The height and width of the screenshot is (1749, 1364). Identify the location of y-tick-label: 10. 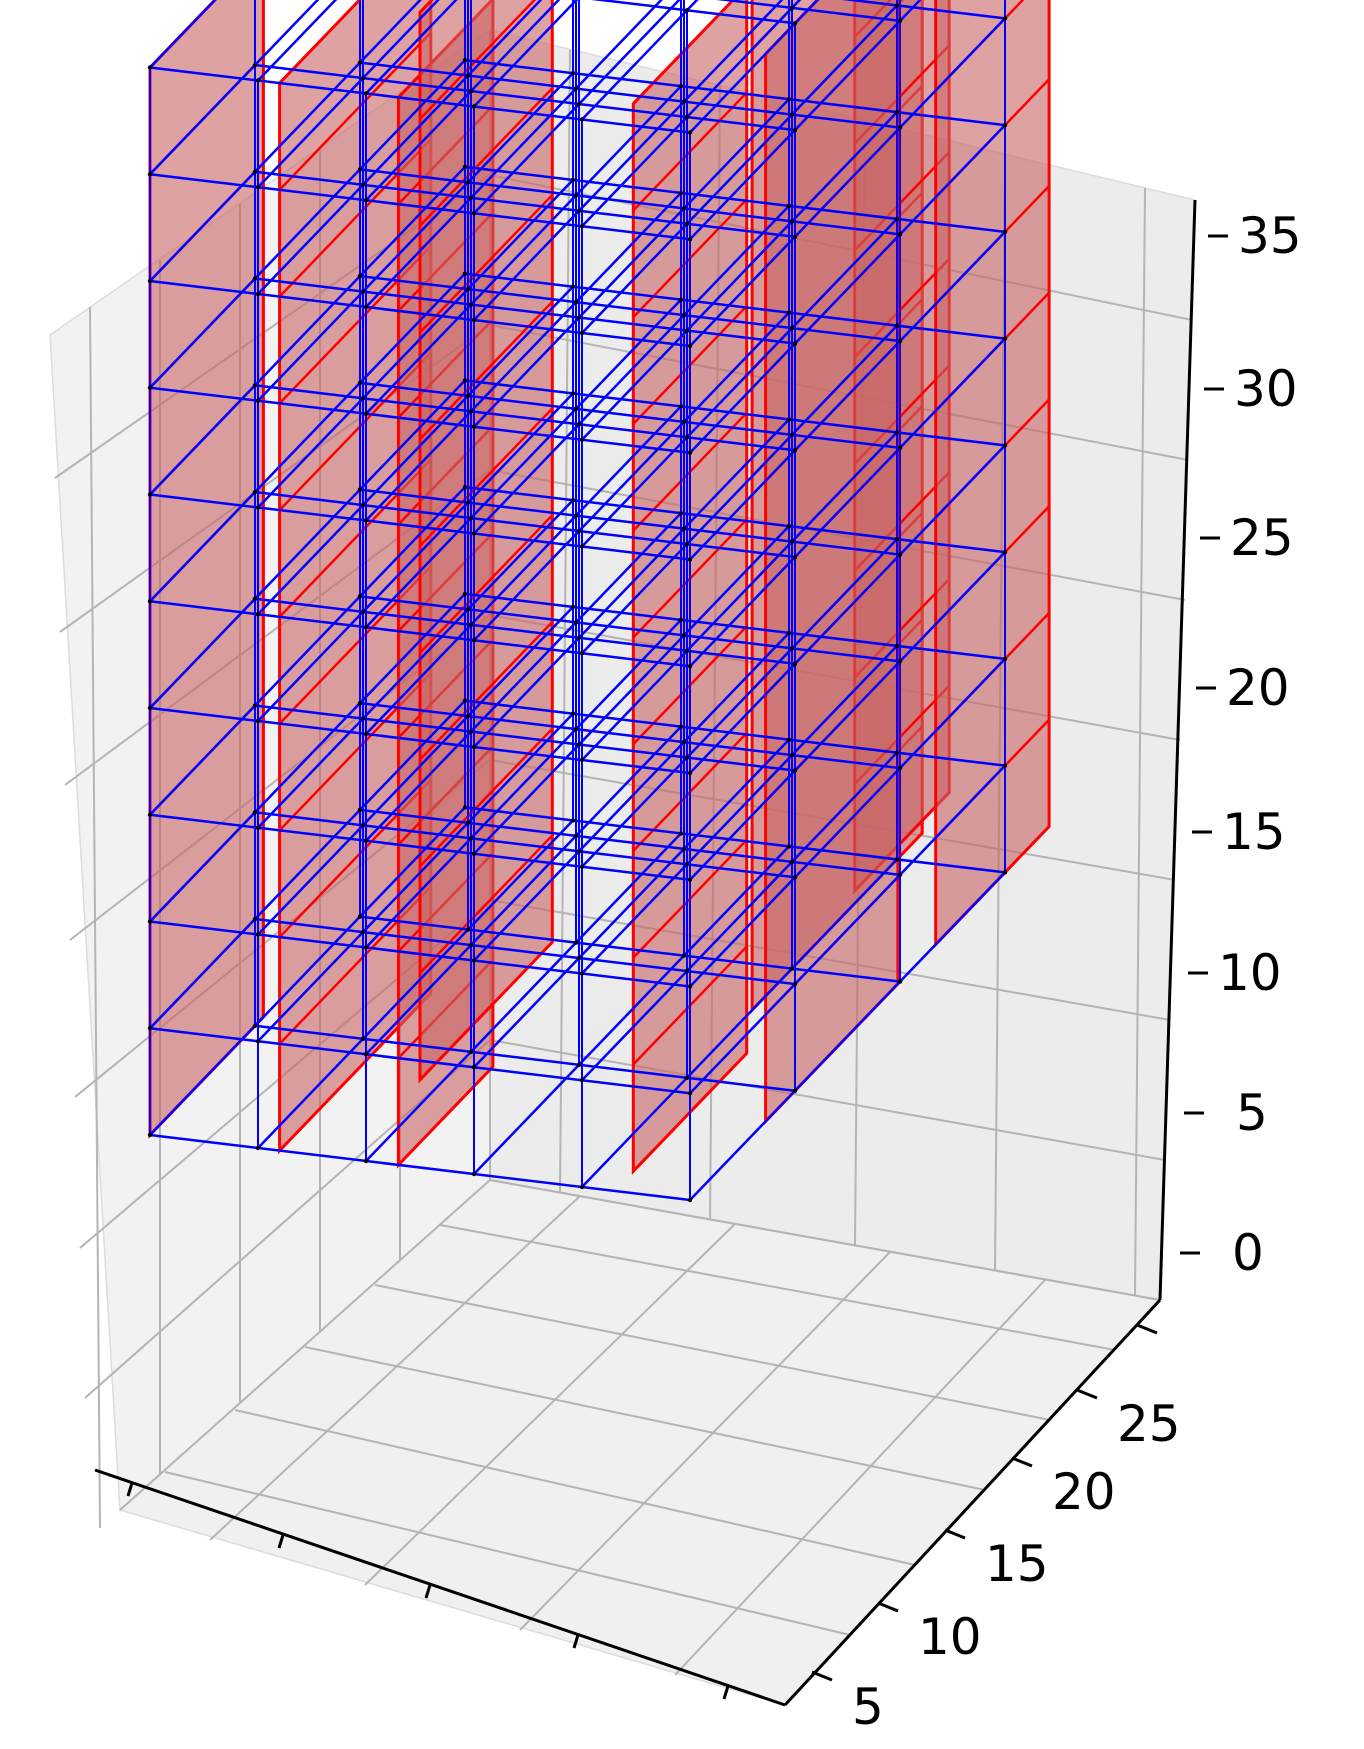
(950, 1637).